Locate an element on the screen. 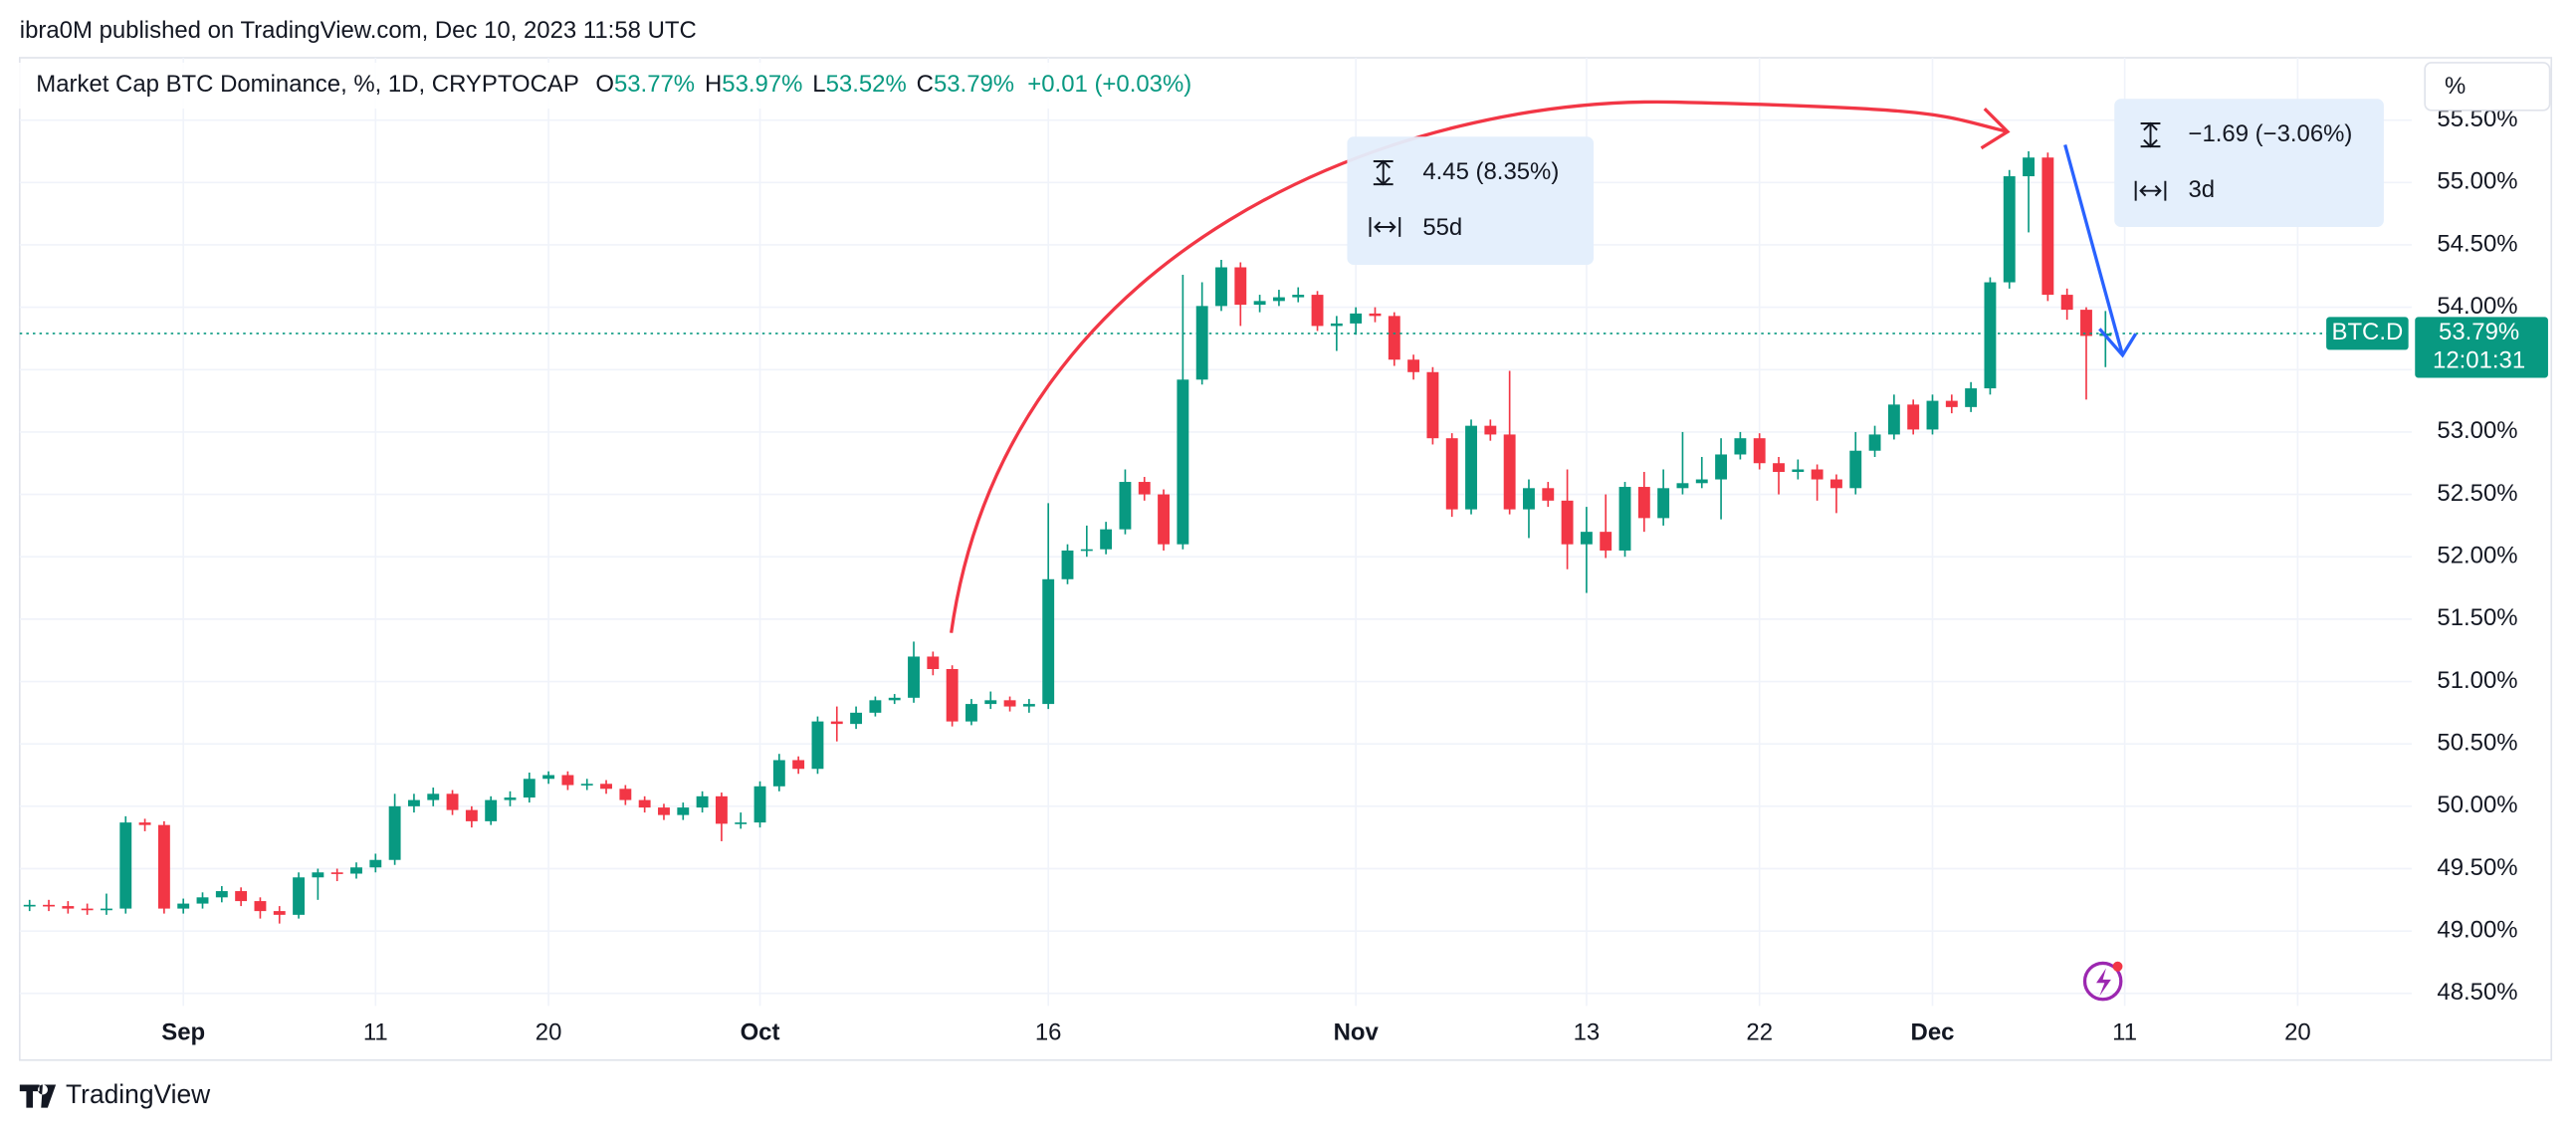 This screenshot has width=2576, height=1131. ohlc-label: O is located at coordinates (604, 84).